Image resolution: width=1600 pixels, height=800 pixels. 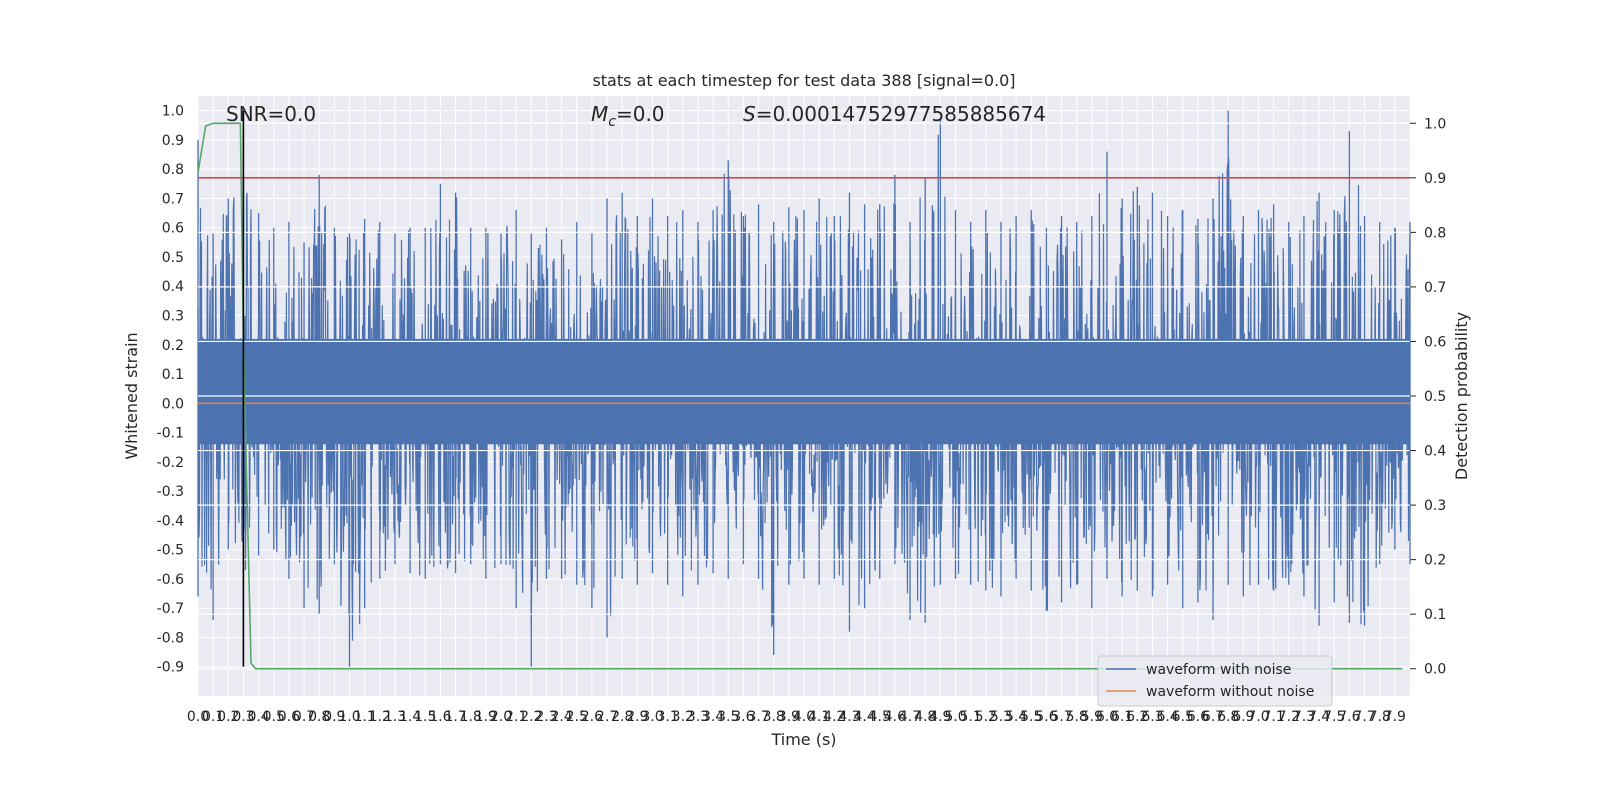 What do you see at coordinates (1046, 717) in the screenshot?
I see `x-tick-label: 5.6` at bounding box center [1046, 717].